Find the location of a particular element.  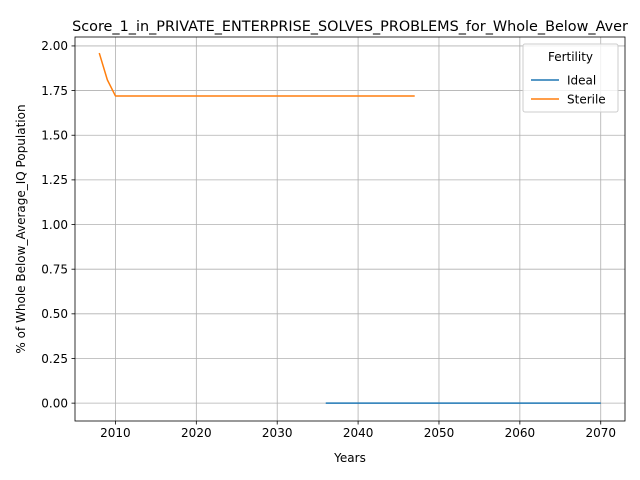

y-axis-ticks: 0.00 0.25 0.50 0.75 1.00 1.25 1.50 1.75 2.00 is located at coordinates (58, 224).